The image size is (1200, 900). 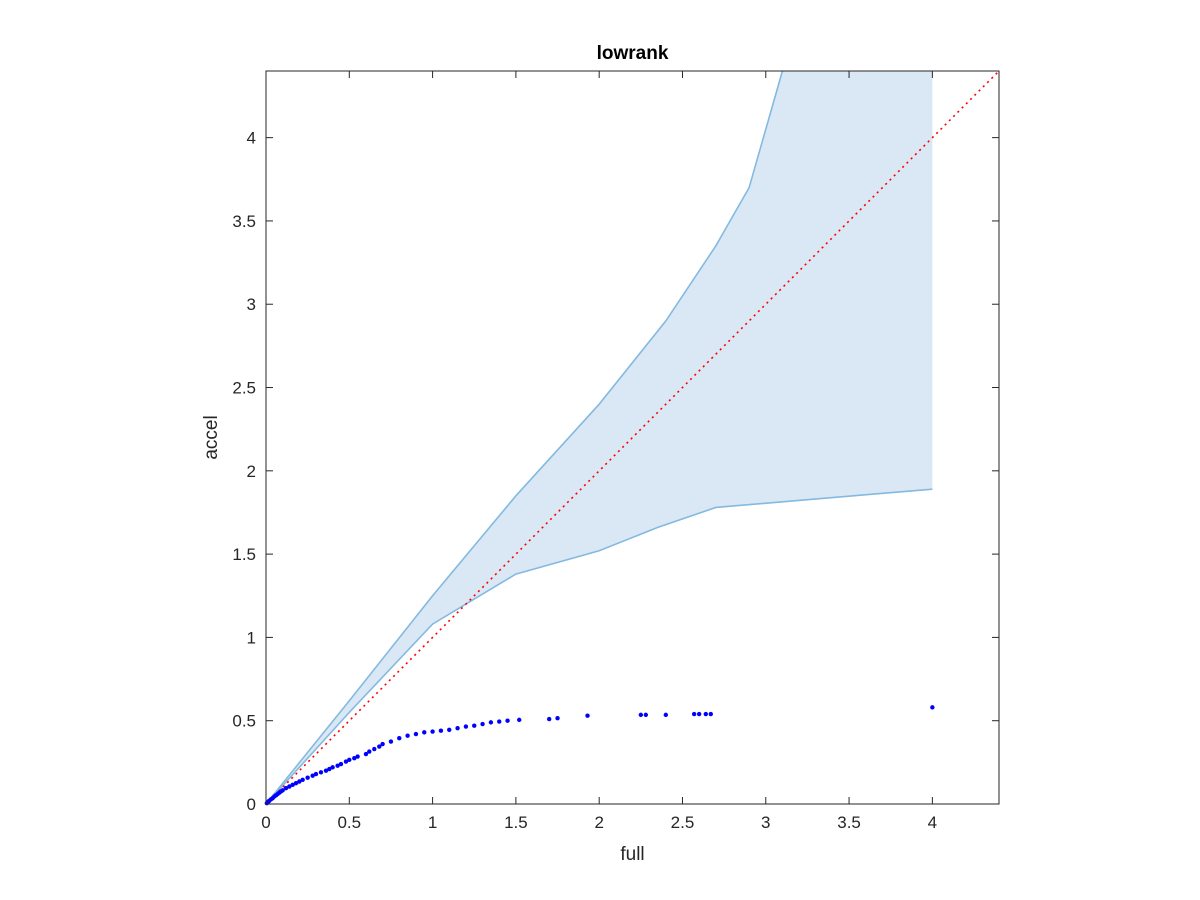 I want to click on x-tick-label: 3, so click(x=765, y=822).